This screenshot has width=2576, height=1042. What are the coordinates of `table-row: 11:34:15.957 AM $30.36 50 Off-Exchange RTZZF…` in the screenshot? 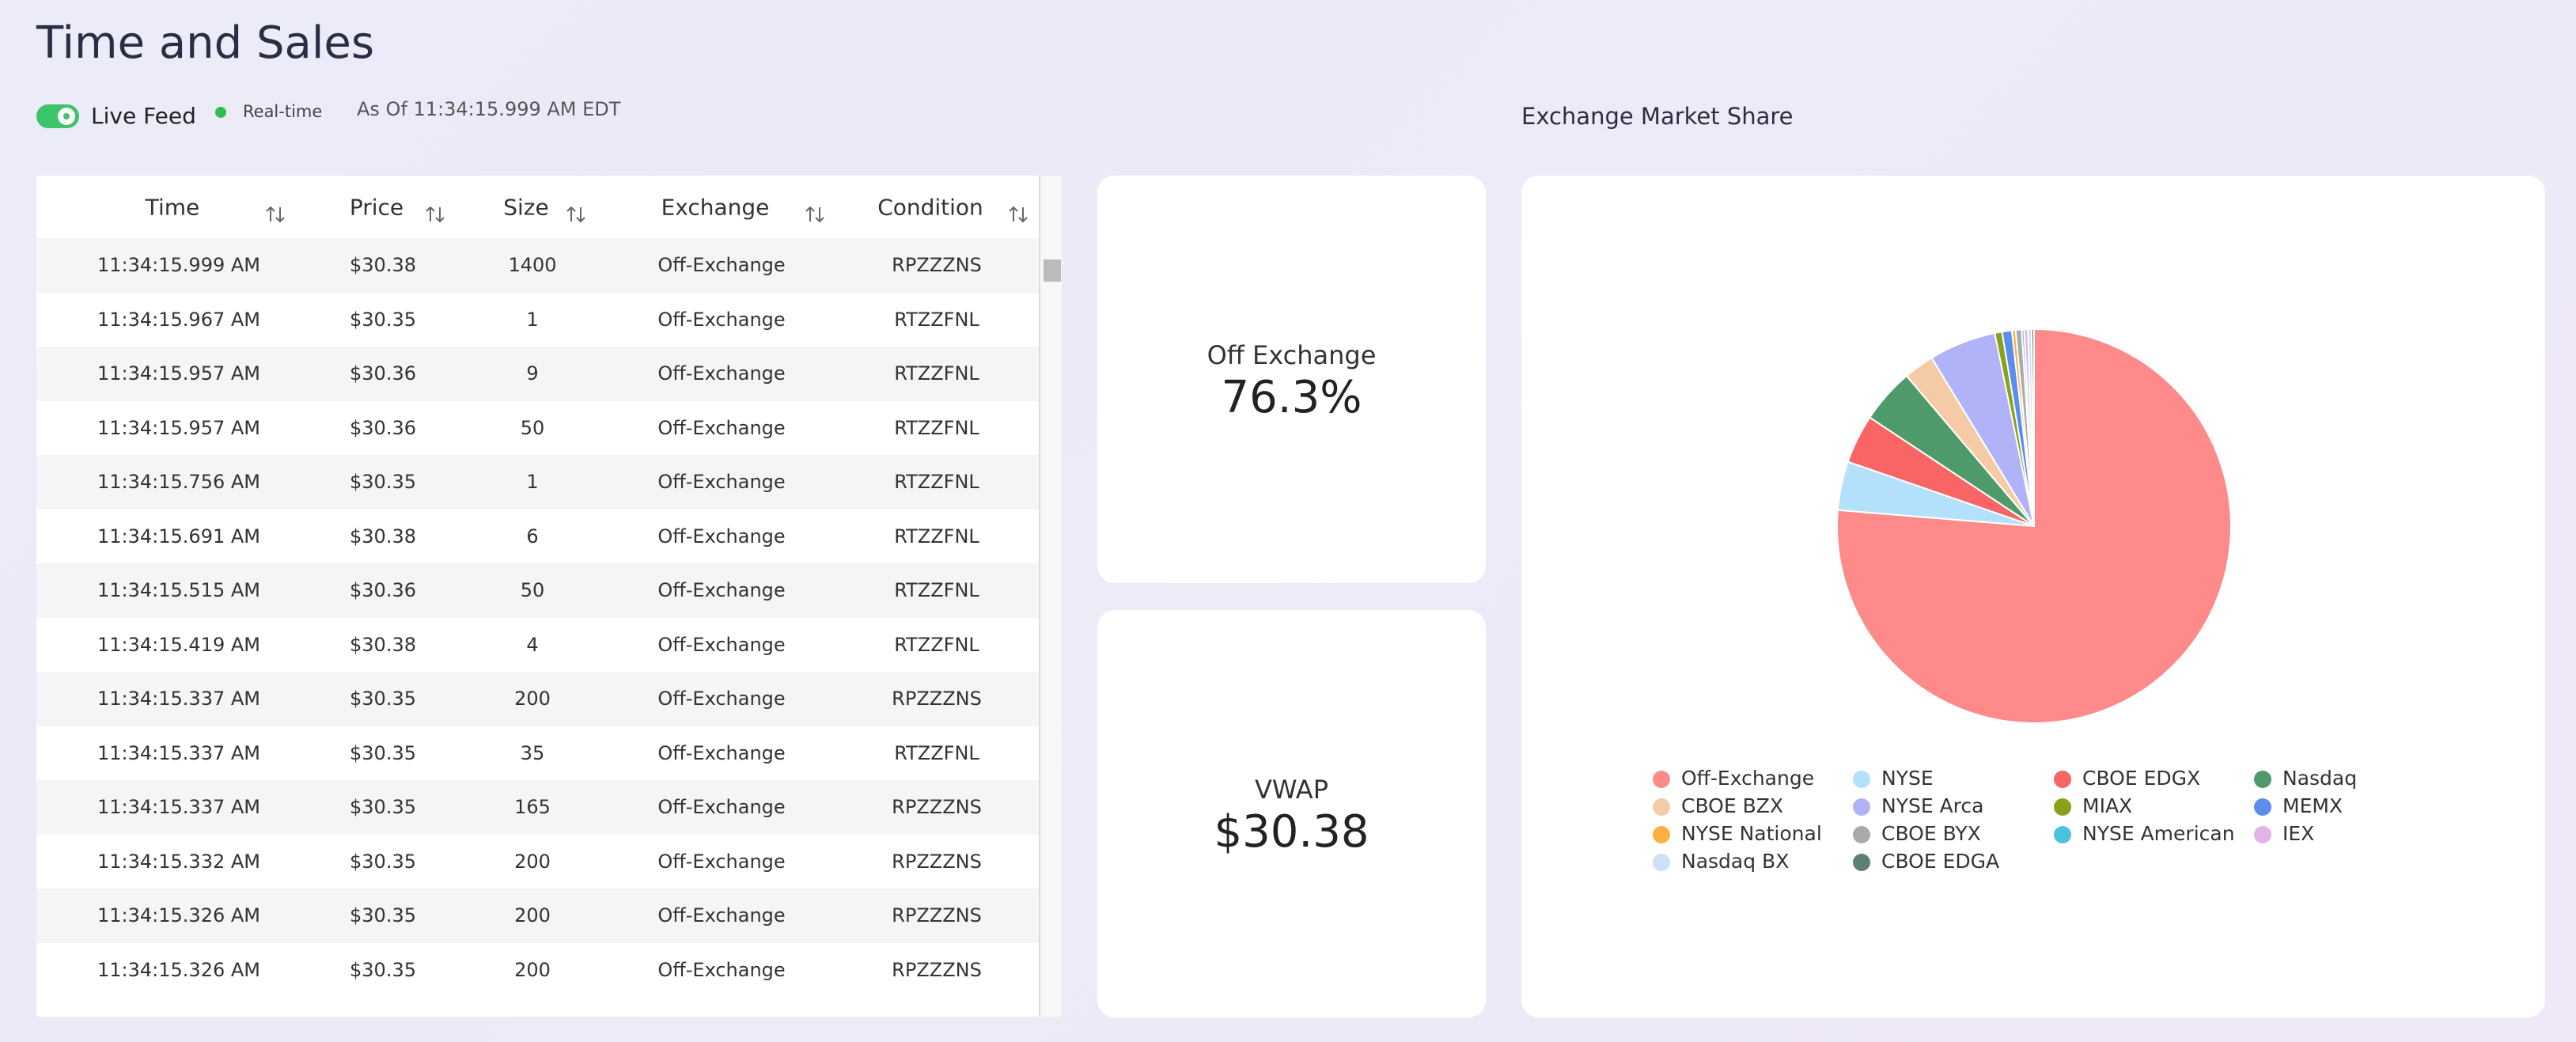 It's located at (537, 428).